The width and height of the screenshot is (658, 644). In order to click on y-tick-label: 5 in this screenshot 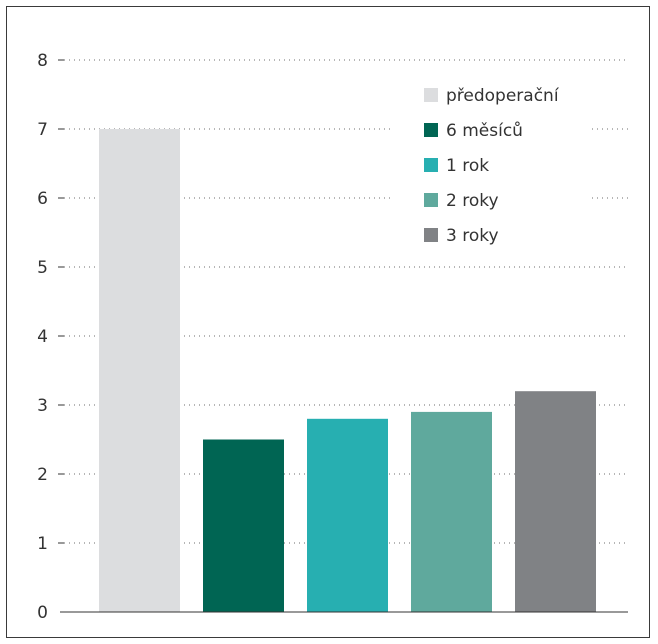, I will do `click(42, 268)`.